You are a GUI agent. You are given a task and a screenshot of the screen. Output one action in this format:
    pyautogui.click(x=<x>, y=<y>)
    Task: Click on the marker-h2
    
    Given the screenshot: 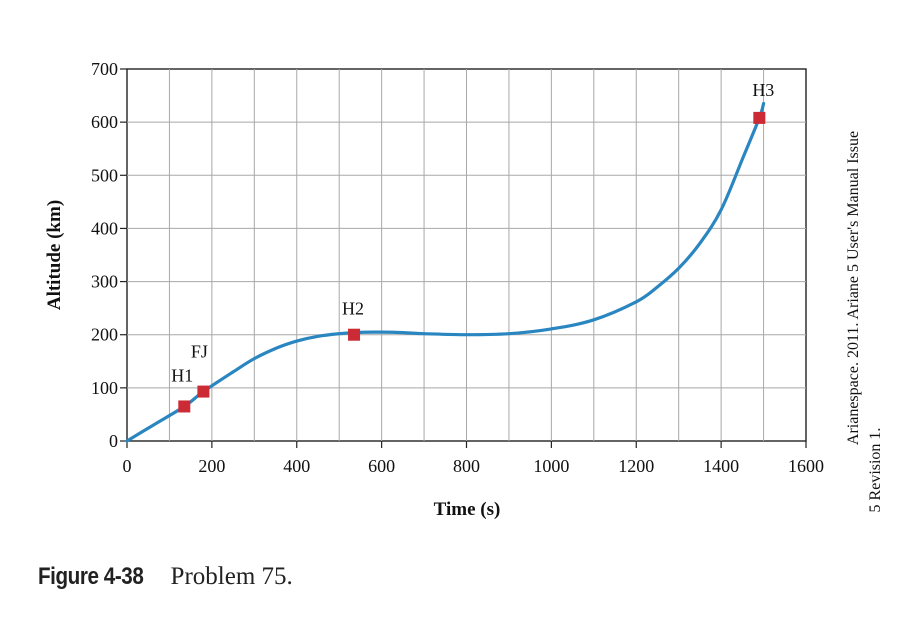 What is the action you would take?
    pyautogui.click(x=354, y=334)
    